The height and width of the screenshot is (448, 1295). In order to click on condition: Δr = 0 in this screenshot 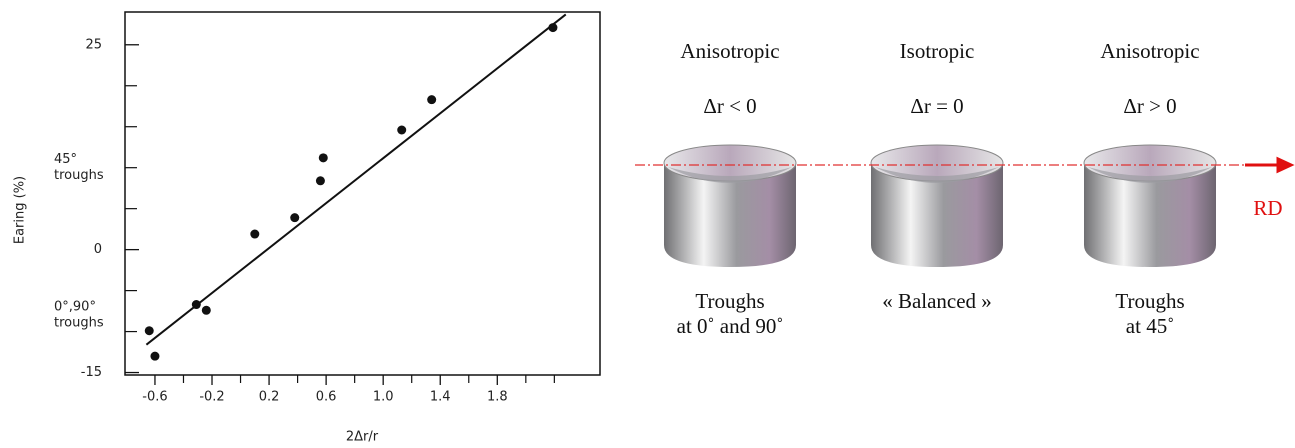, I will do `click(936, 106)`.